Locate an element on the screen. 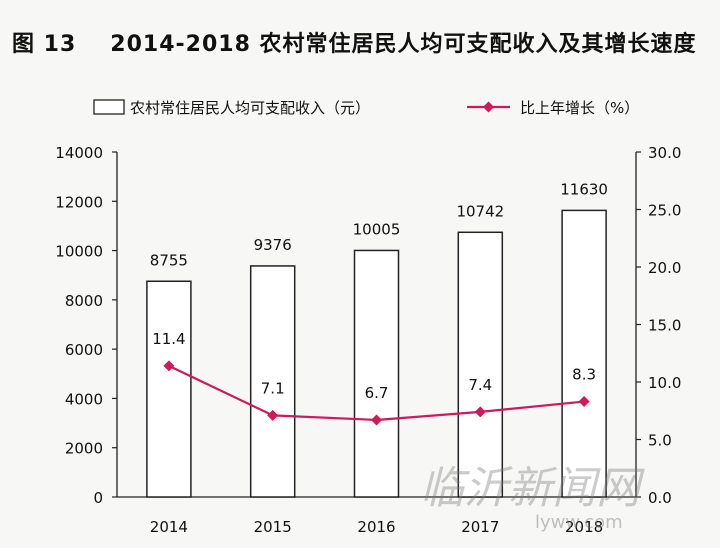  legend-bar-label: 农村常住居民人均可支配收入（元） is located at coordinates (250, 108).